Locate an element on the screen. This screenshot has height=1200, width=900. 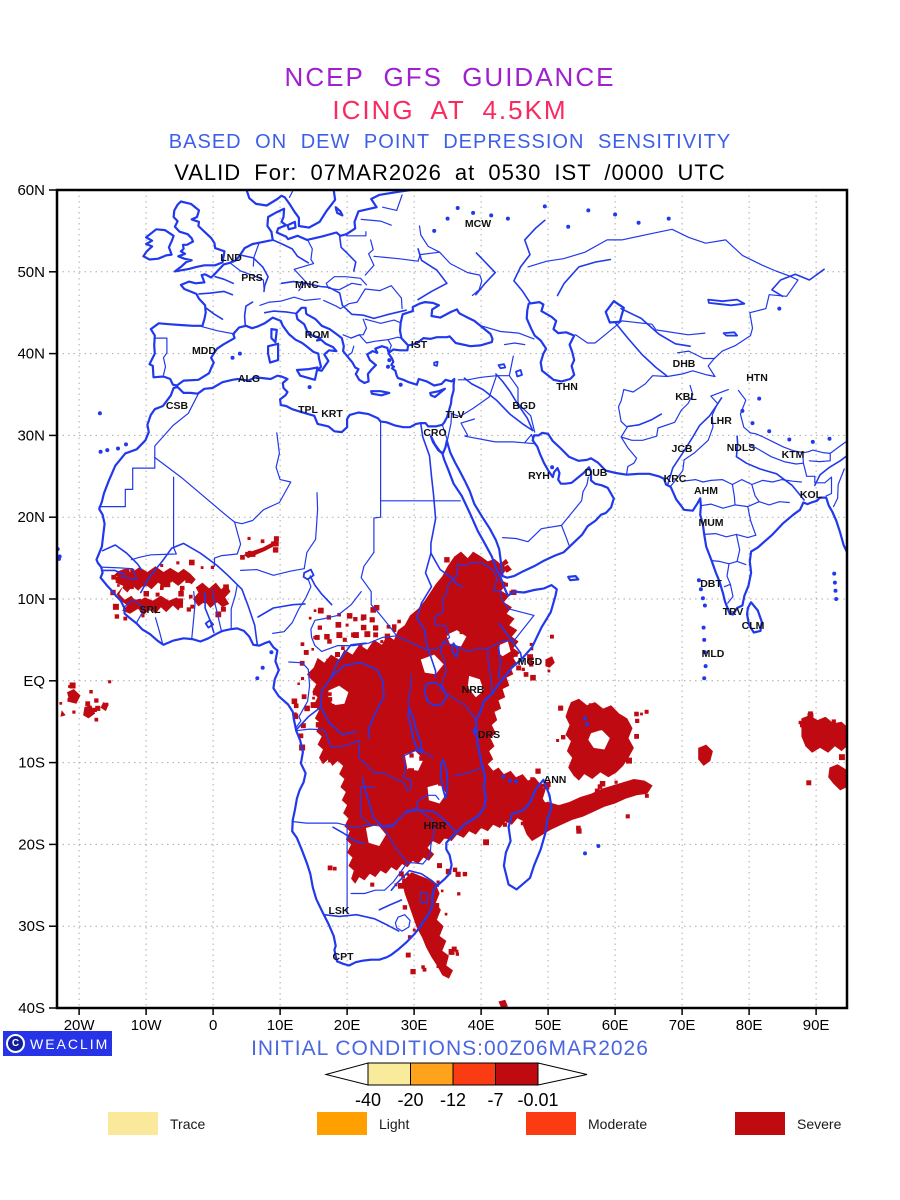
x-tick-label: 10W is located at coordinates (147, 1025).